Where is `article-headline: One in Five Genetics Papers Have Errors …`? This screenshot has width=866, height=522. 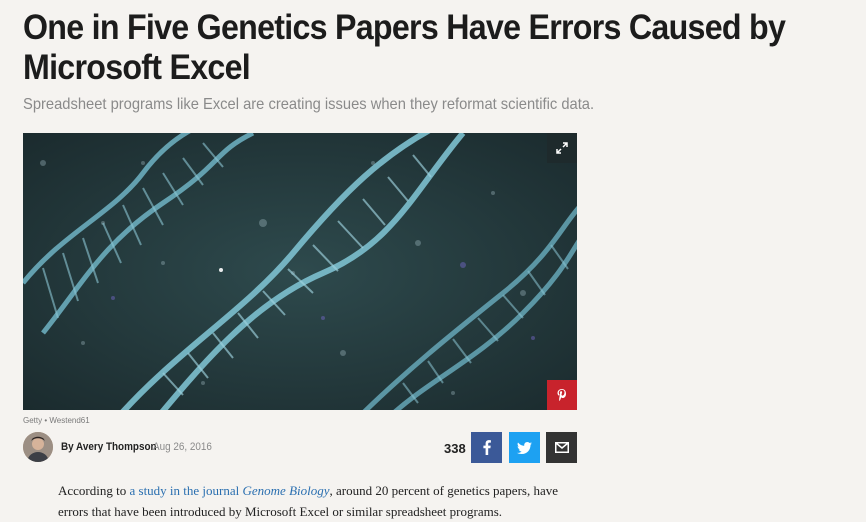
article-headline: One in Five Genetics Papers Have Errors … is located at coordinates (404, 47).